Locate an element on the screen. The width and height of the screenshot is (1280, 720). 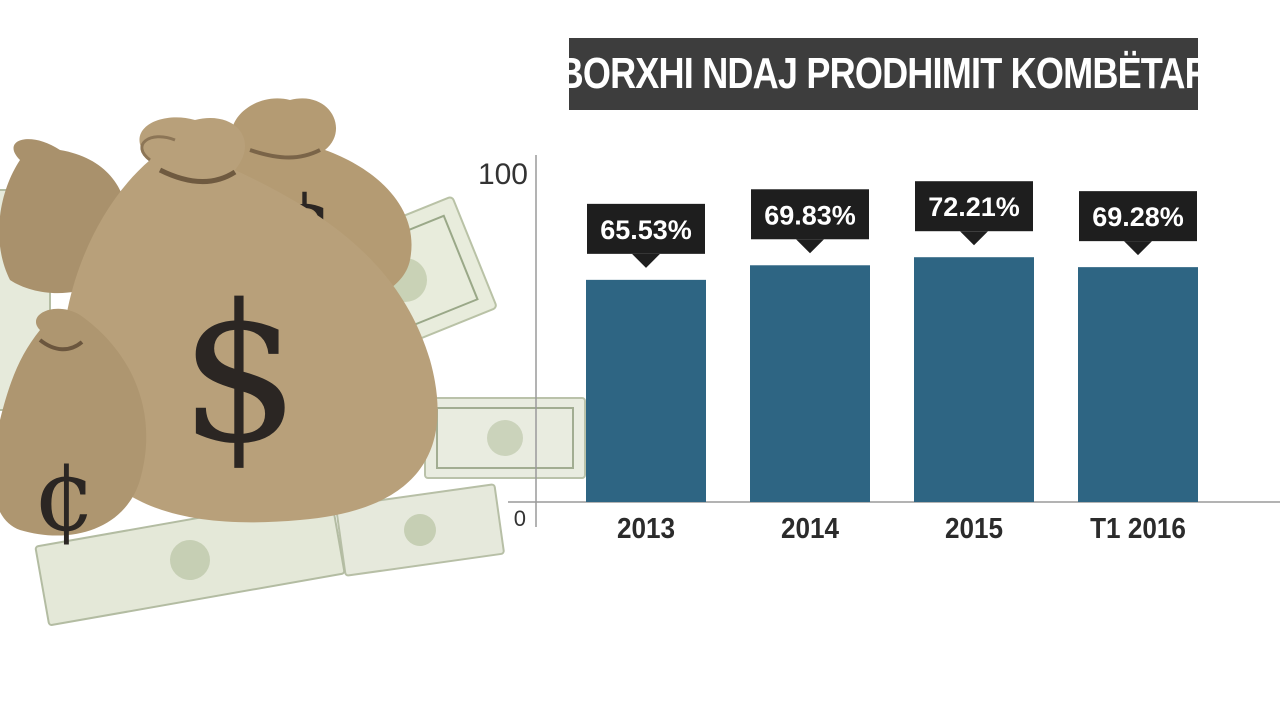
value-callout: 69.83% is located at coordinates (810, 221).